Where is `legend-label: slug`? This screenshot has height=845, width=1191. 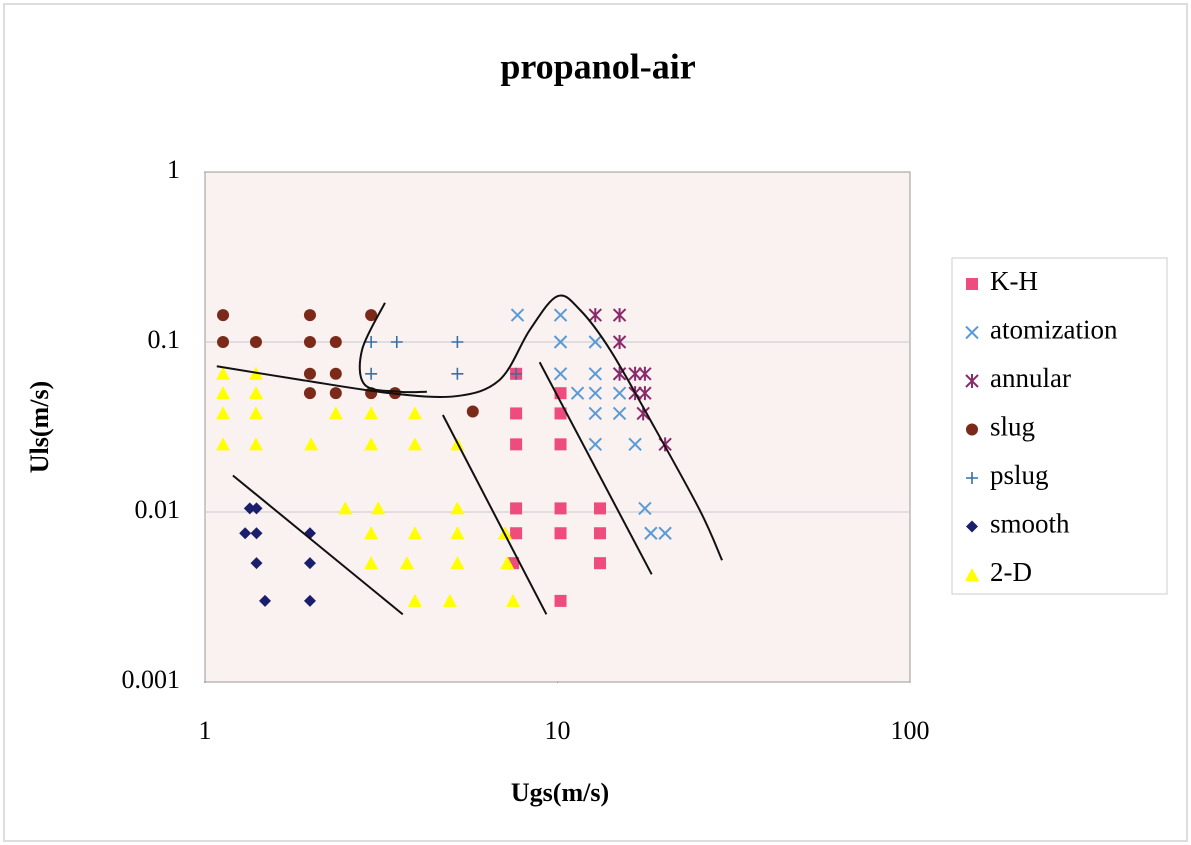 legend-label: slug is located at coordinates (1012, 427).